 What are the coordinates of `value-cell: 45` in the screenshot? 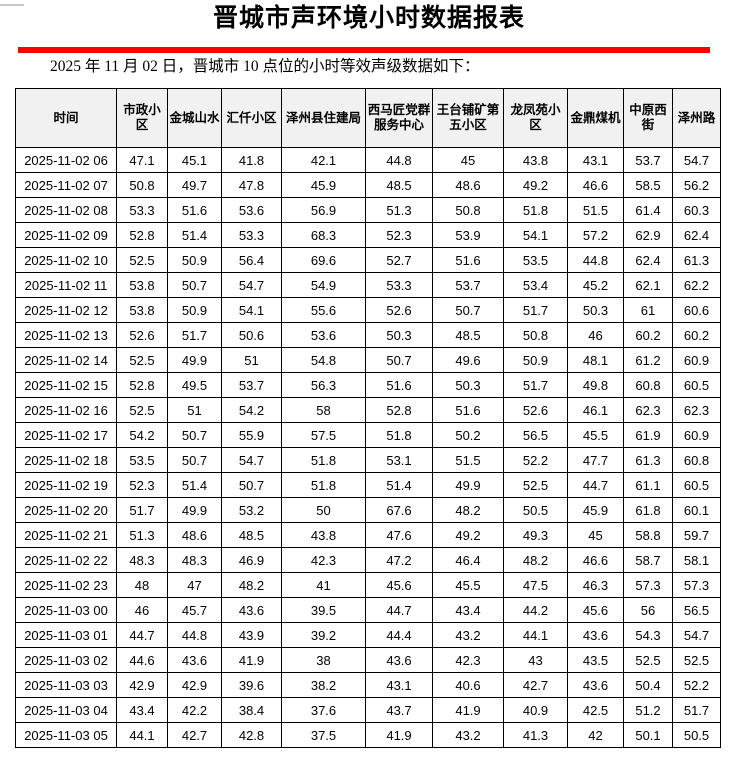 It's located at (468, 160).